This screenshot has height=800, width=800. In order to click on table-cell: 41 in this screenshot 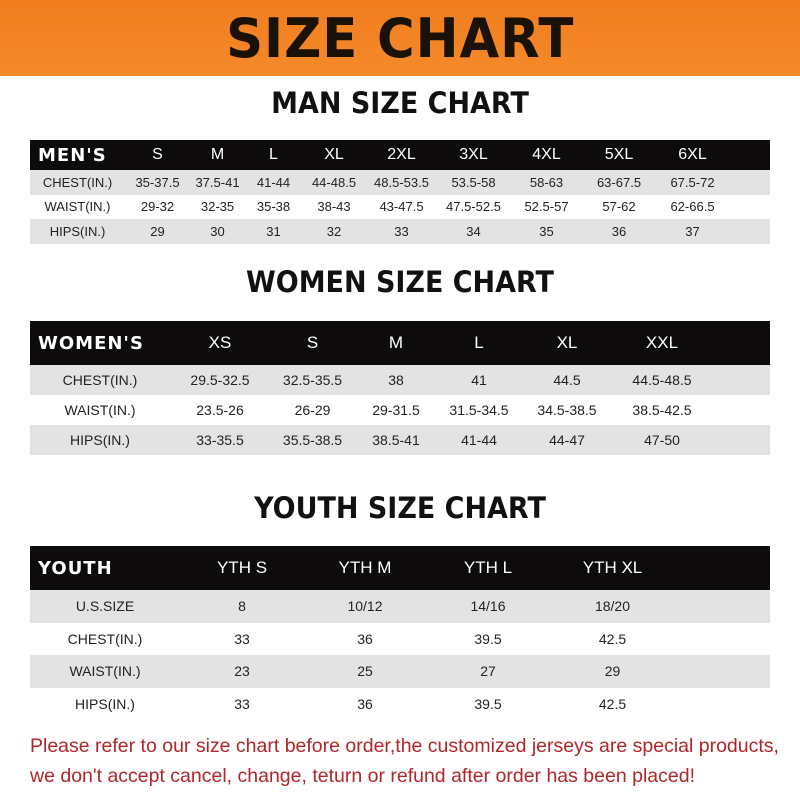, I will do `click(479, 380)`.